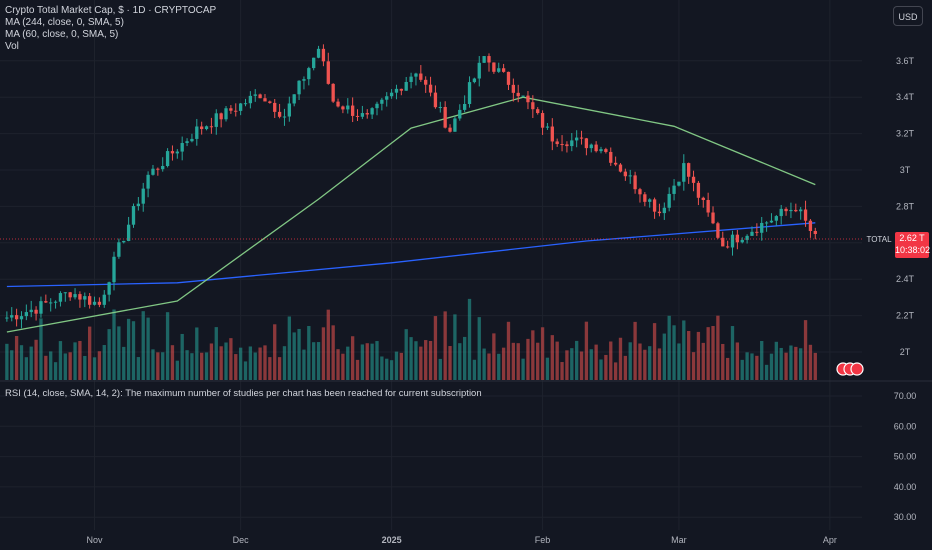 The height and width of the screenshot is (550, 932). Describe the element at coordinates (543, 540) in the screenshot. I see `time-tick-label: Feb` at that location.